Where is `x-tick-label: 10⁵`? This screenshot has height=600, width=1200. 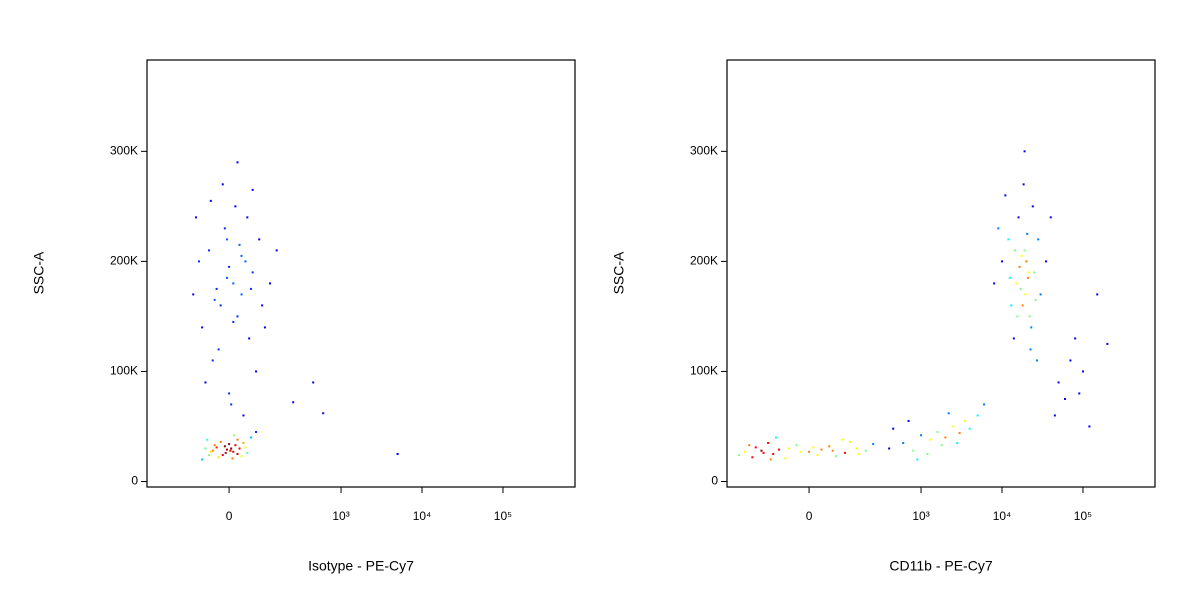
x-tick-label: 10⁵ is located at coordinates (503, 516).